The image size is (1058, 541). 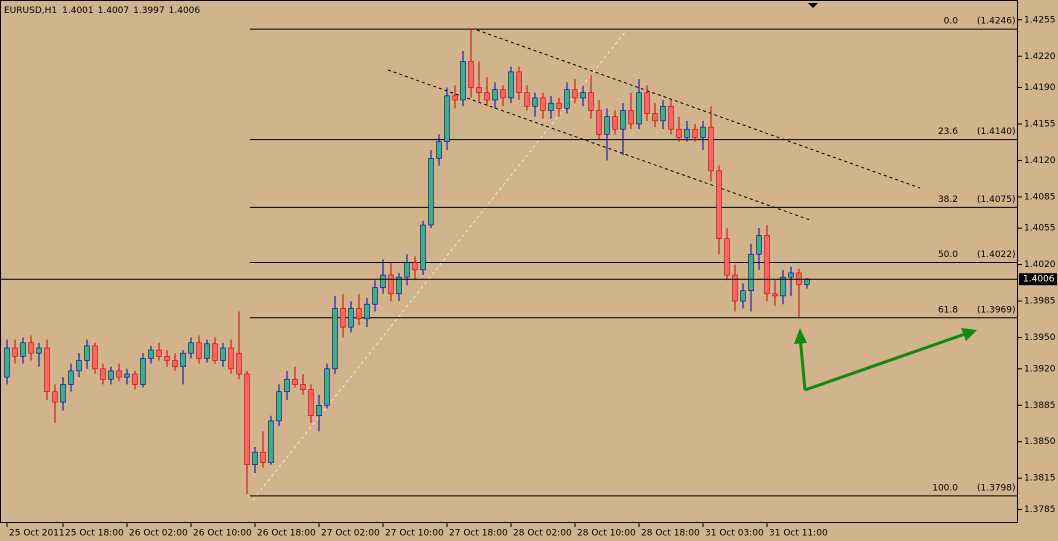 I want to click on chart-header: EURUSD,H1 1.4001 1.4007 1.3997 1.4006, so click(x=102, y=11).